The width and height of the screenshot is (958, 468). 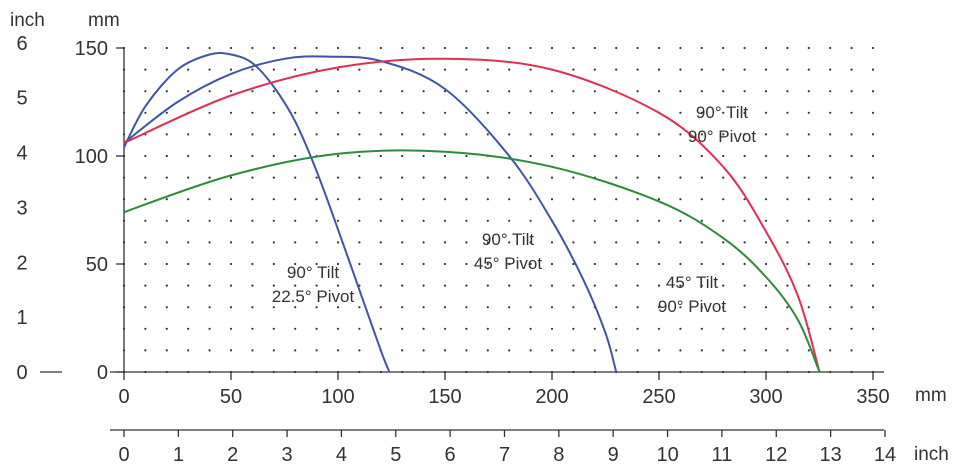 What do you see at coordinates (21, 373) in the screenshot?
I see `y-inch-tick-label: 0` at bounding box center [21, 373].